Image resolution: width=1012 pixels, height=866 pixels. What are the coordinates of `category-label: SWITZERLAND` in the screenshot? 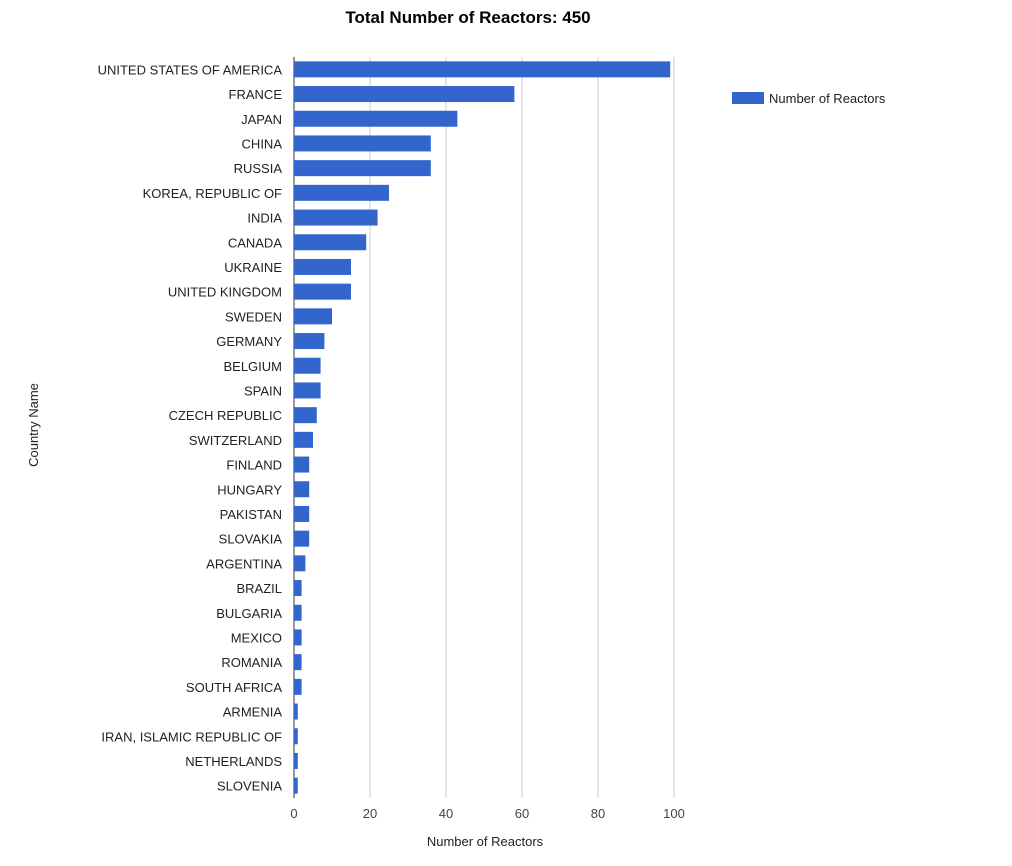 It's located at (235, 440).